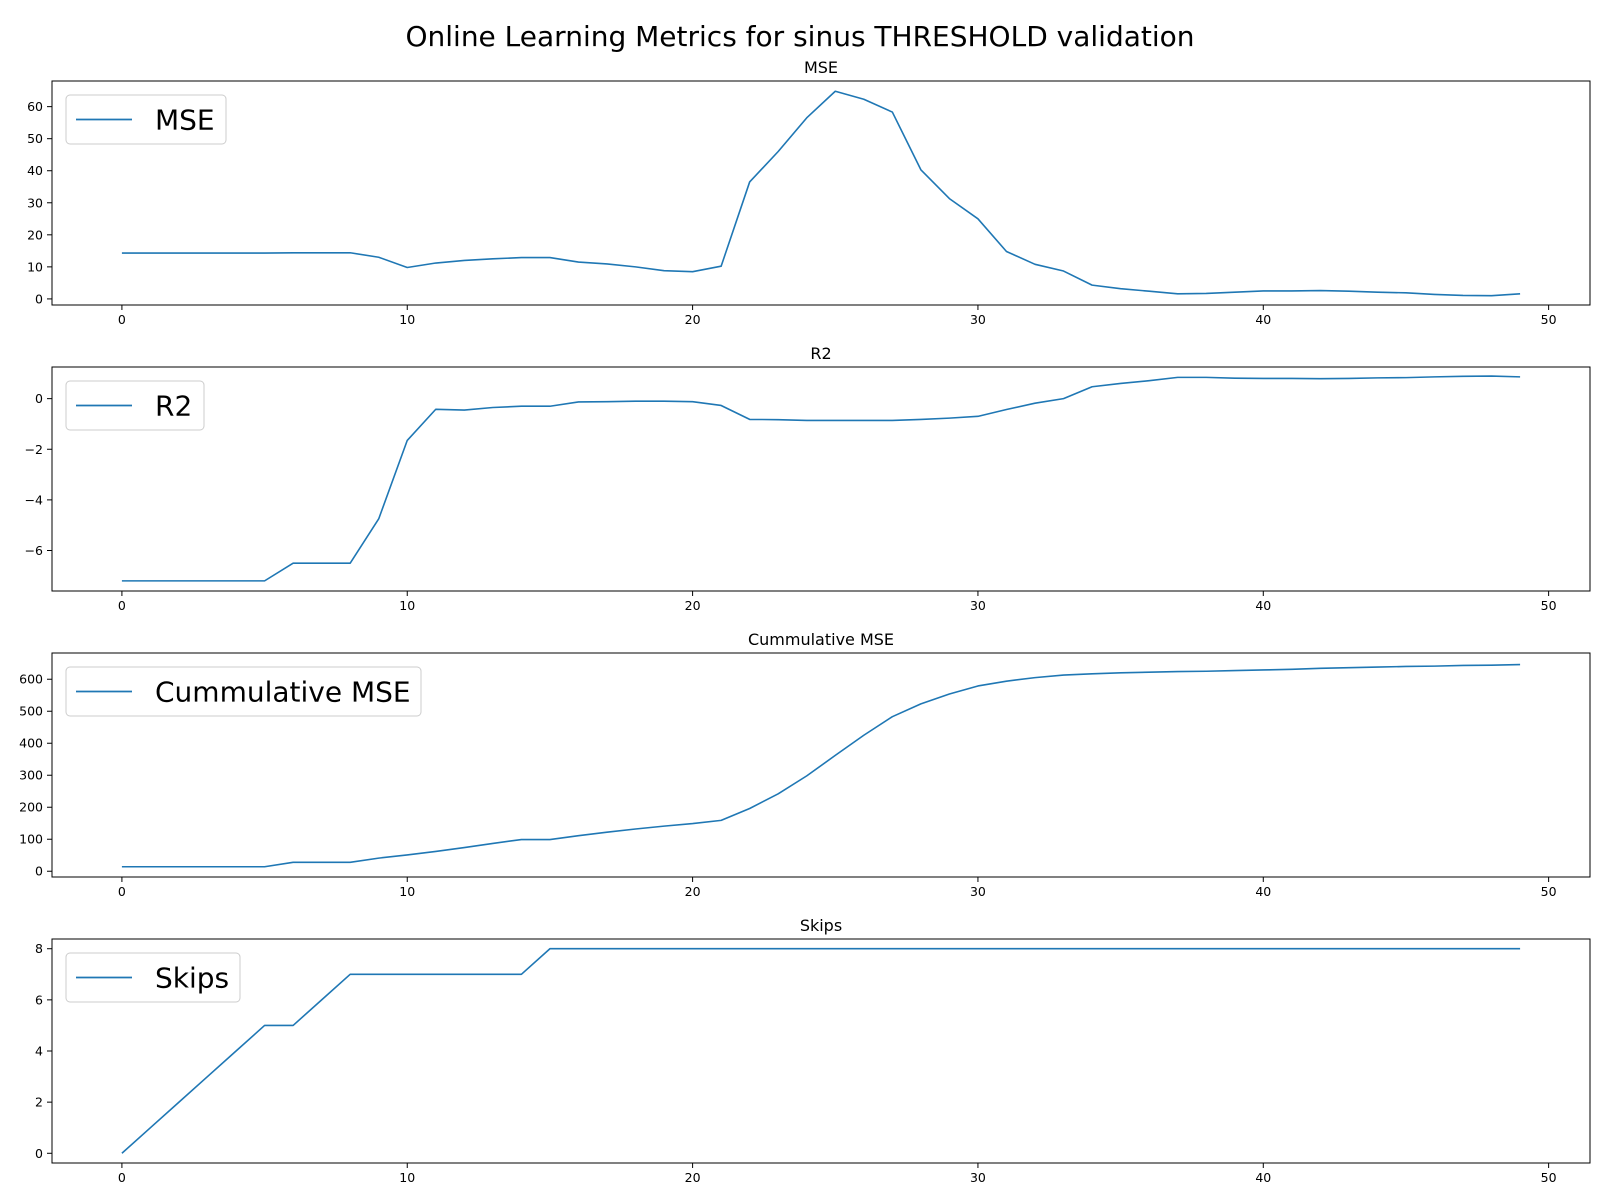 This screenshot has height=1200, width=1600. What do you see at coordinates (35, 138) in the screenshot?
I see `y-tick-label: 50` at bounding box center [35, 138].